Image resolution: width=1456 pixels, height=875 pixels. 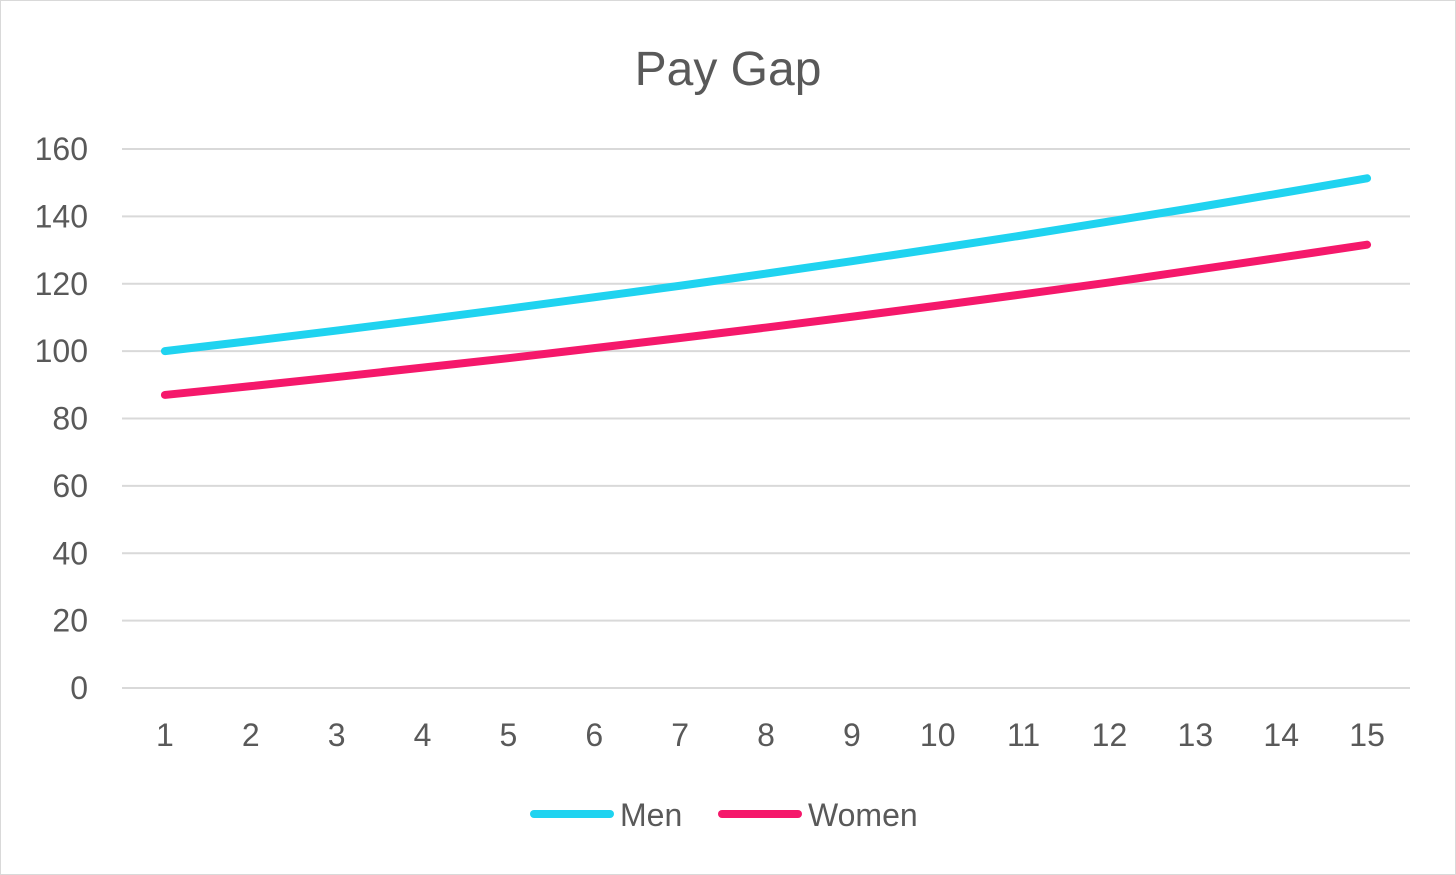 I want to click on y-tick-label: 140, so click(x=61, y=216).